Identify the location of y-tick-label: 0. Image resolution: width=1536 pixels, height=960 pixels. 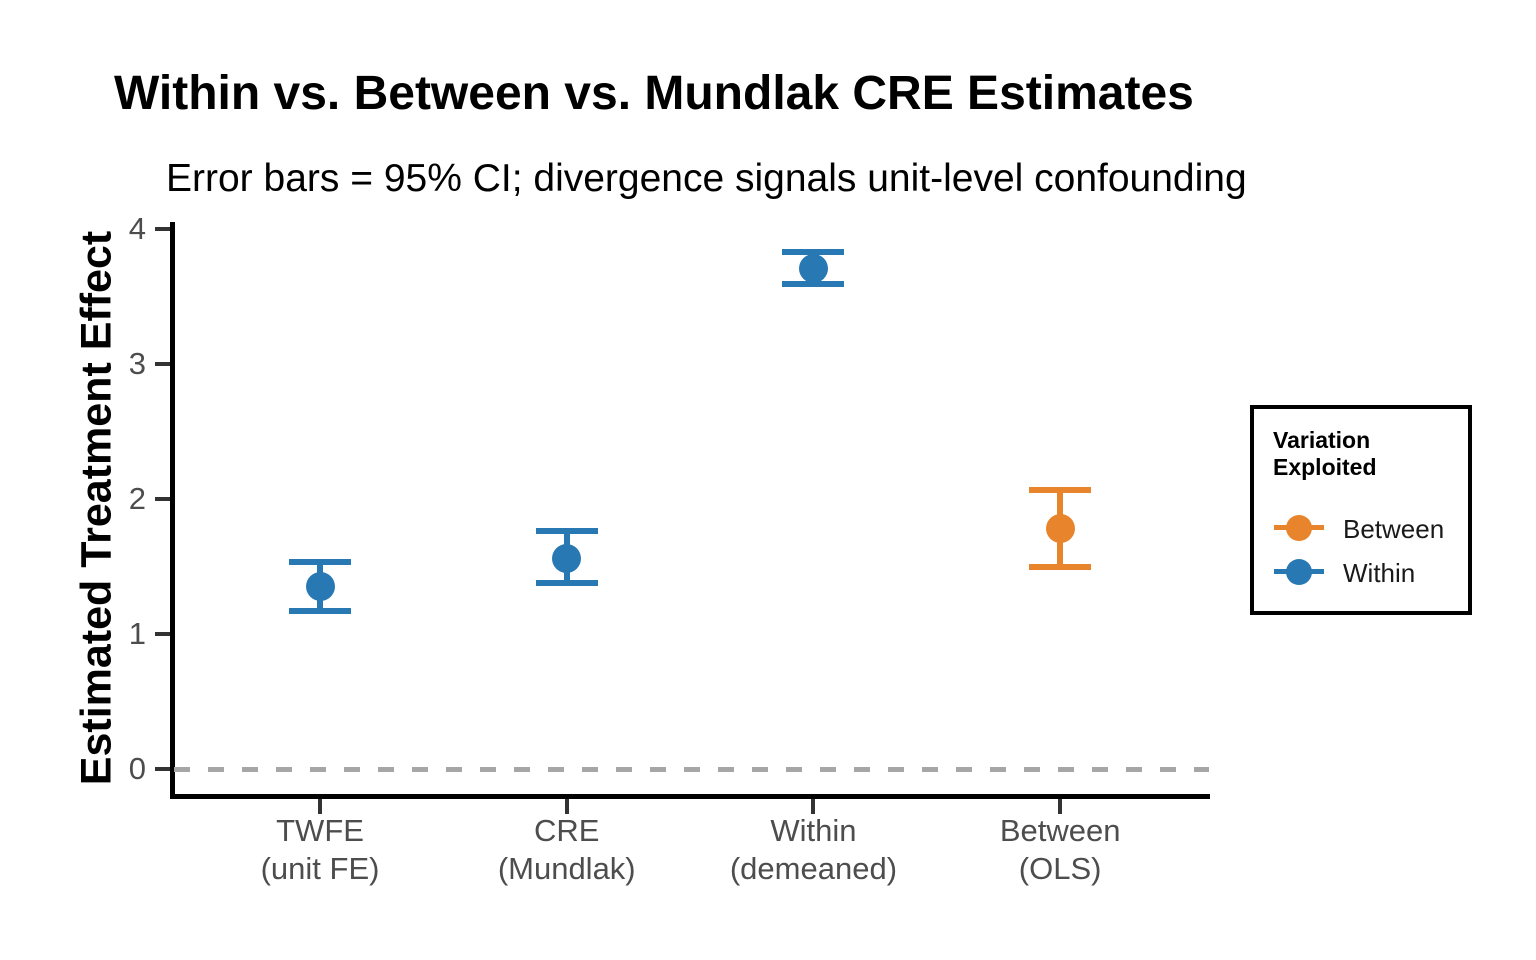
(137, 768).